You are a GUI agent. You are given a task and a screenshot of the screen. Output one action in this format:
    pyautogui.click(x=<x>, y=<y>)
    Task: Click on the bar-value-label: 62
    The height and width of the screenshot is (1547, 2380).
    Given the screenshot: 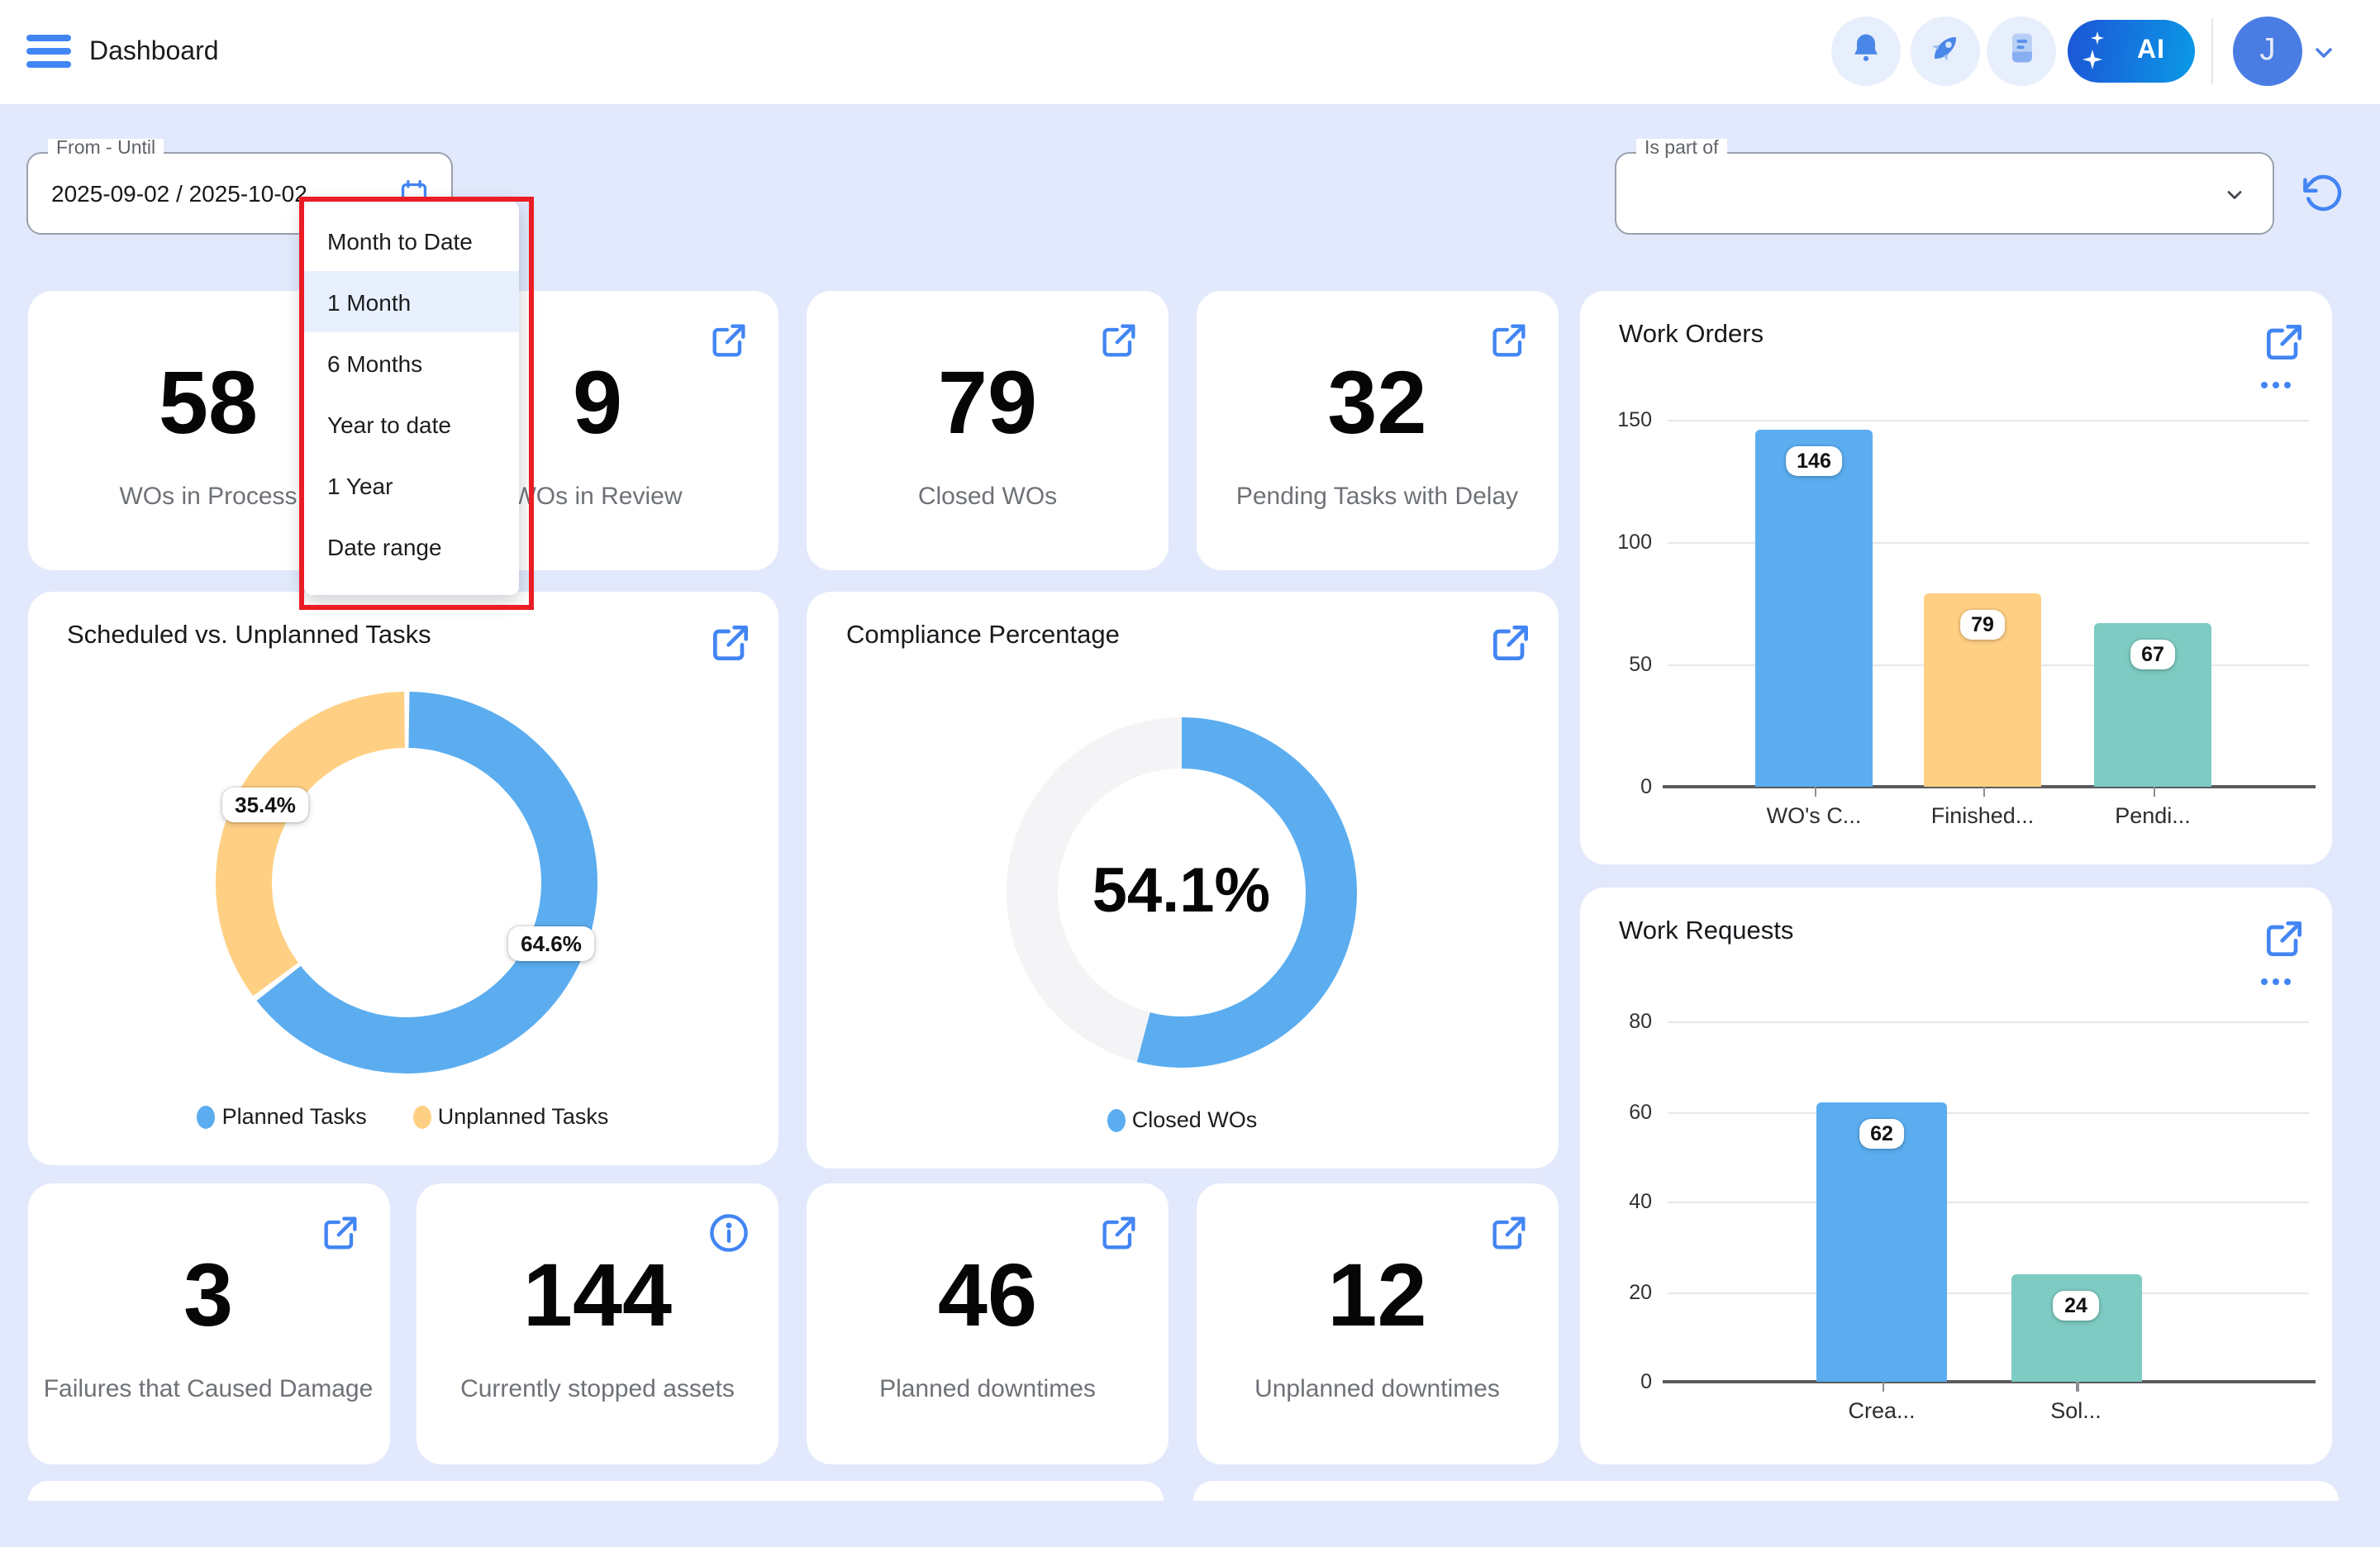 What is the action you would take?
    pyautogui.click(x=1882, y=1134)
    